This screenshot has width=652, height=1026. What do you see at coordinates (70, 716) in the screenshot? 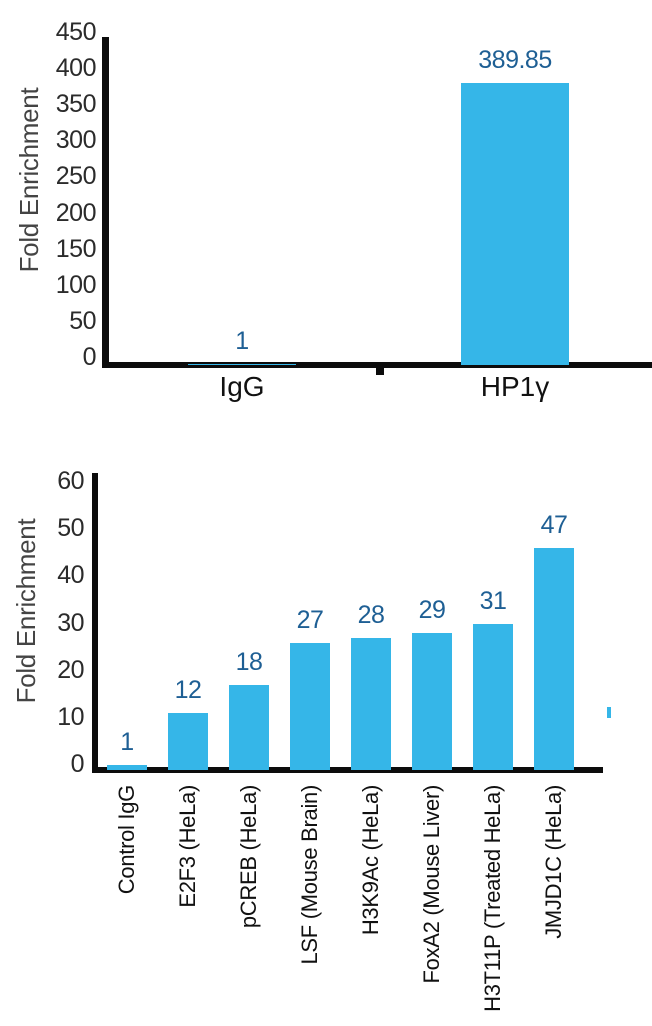
I see `y-tick-label: 10` at bounding box center [70, 716].